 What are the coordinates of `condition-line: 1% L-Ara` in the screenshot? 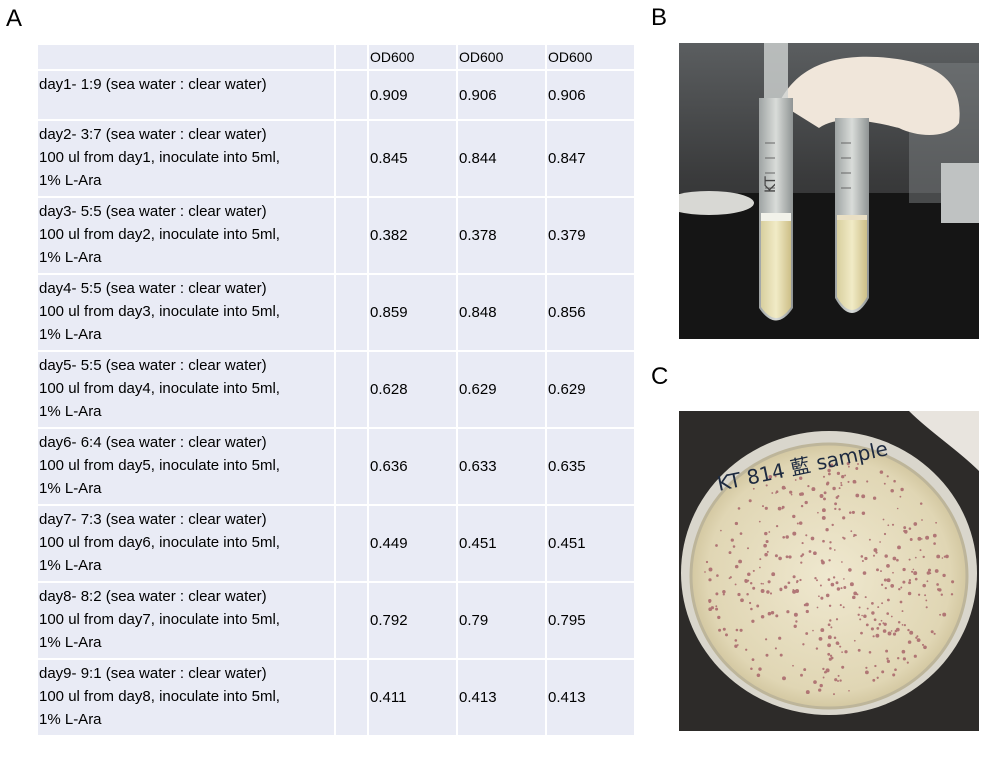 It's located at (70, 488).